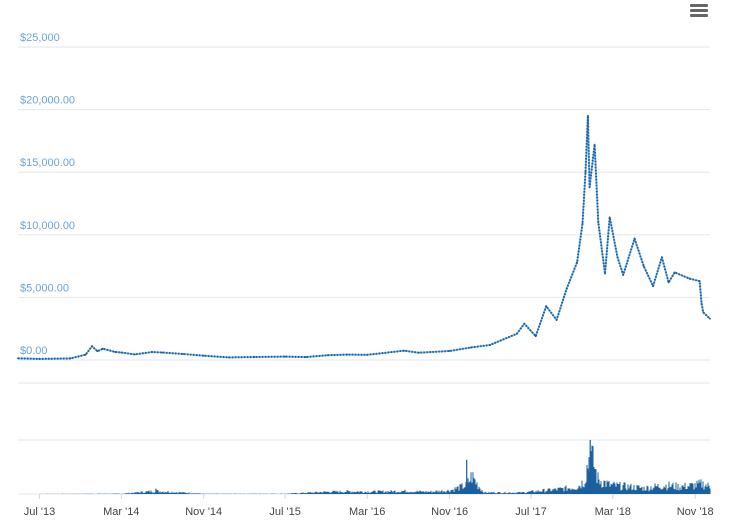 Image resolution: width=738 pixels, height=527 pixels. Describe the element at coordinates (47, 226) in the screenshot. I see `y-tick-label: $10,000.00` at that location.